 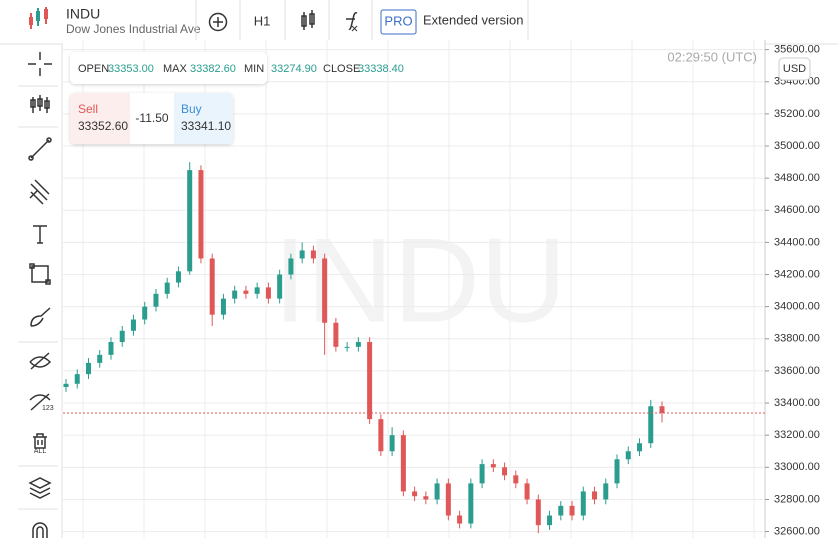 I want to click on ohlc-label: CLOSE, so click(x=341, y=69).